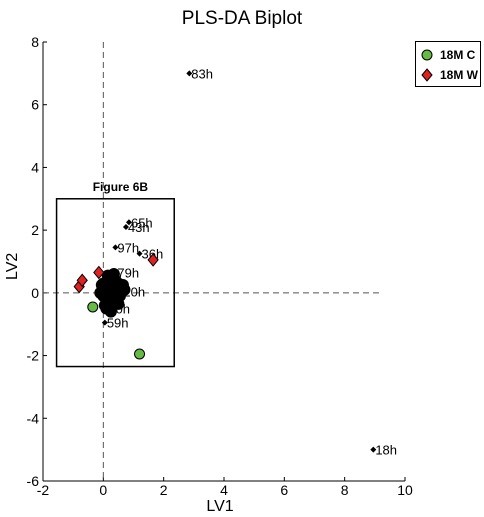  Describe the element at coordinates (35, 42) in the screenshot. I see `y-tick-label: 8` at that location.